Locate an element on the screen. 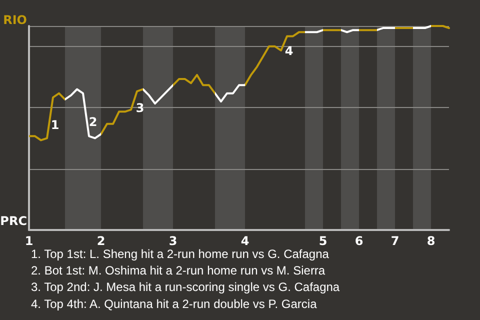 Image resolution: width=480 pixels, height=320 pixels. x-tick-label: 3 is located at coordinates (173, 241).